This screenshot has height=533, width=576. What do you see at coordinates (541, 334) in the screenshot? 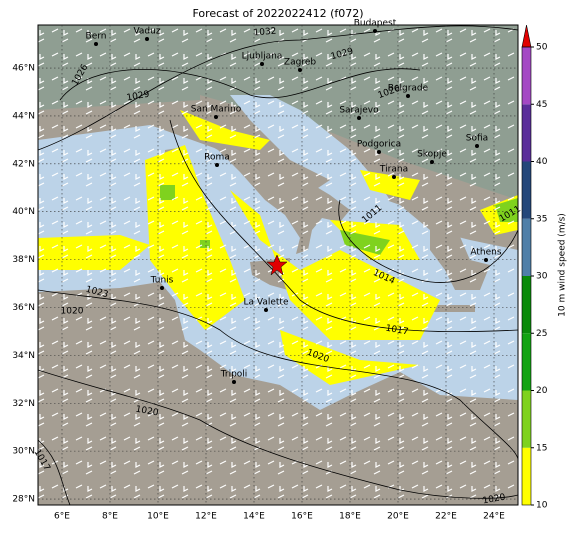
I see `colorbar-tick-label: 25` at bounding box center [541, 334].